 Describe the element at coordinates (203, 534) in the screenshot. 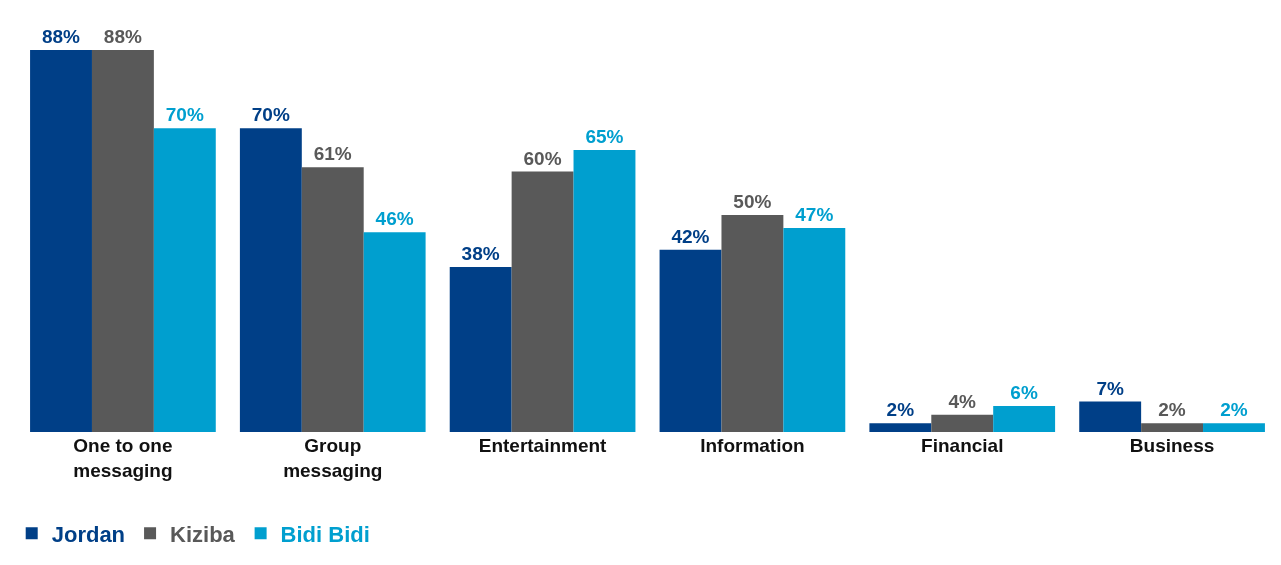

I see `legend-label: Kiziba` at that location.